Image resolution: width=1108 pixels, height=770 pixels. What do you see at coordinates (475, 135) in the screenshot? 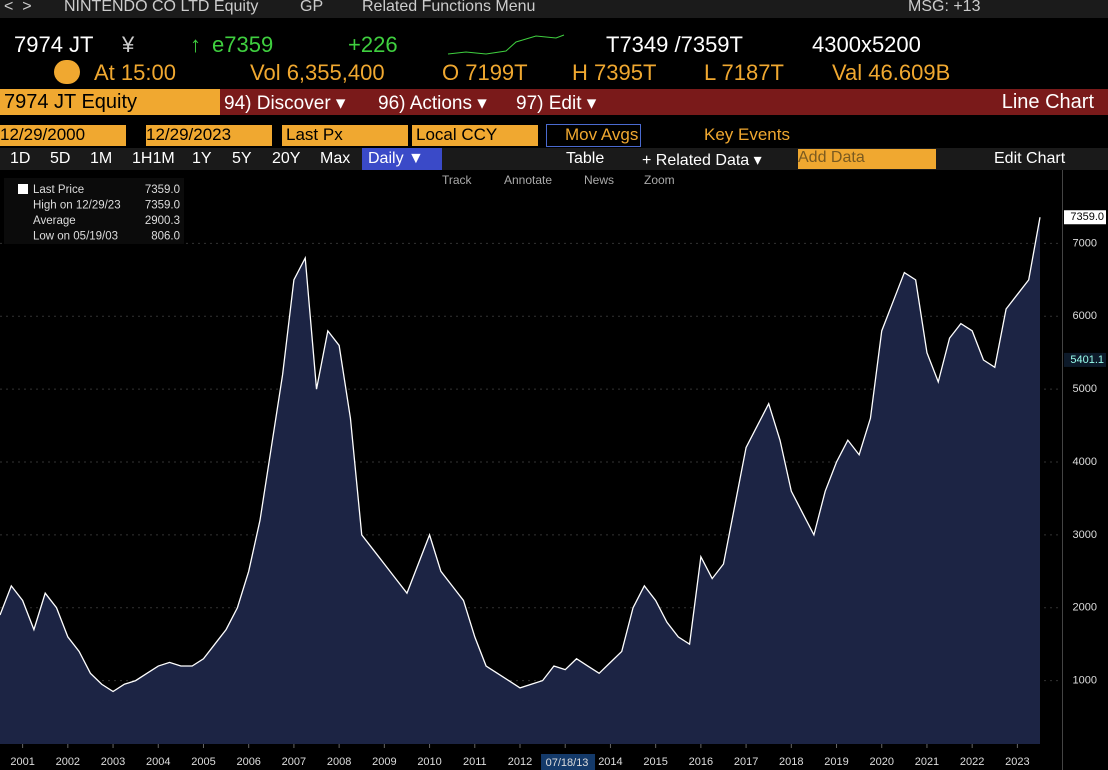
I see `currency-select: Local CCY` at bounding box center [475, 135].